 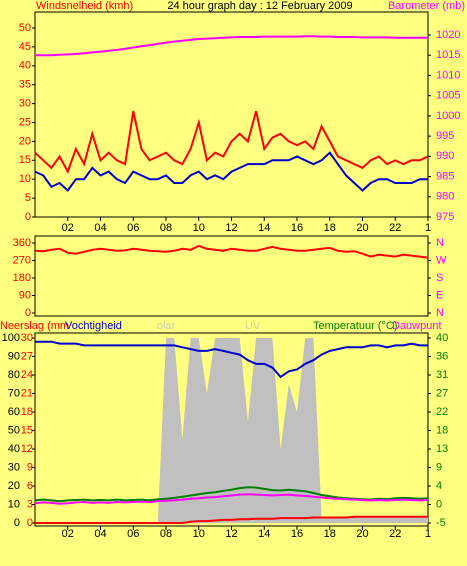 I want to click on y-tick-label: 180, so click(x=22, y=278).